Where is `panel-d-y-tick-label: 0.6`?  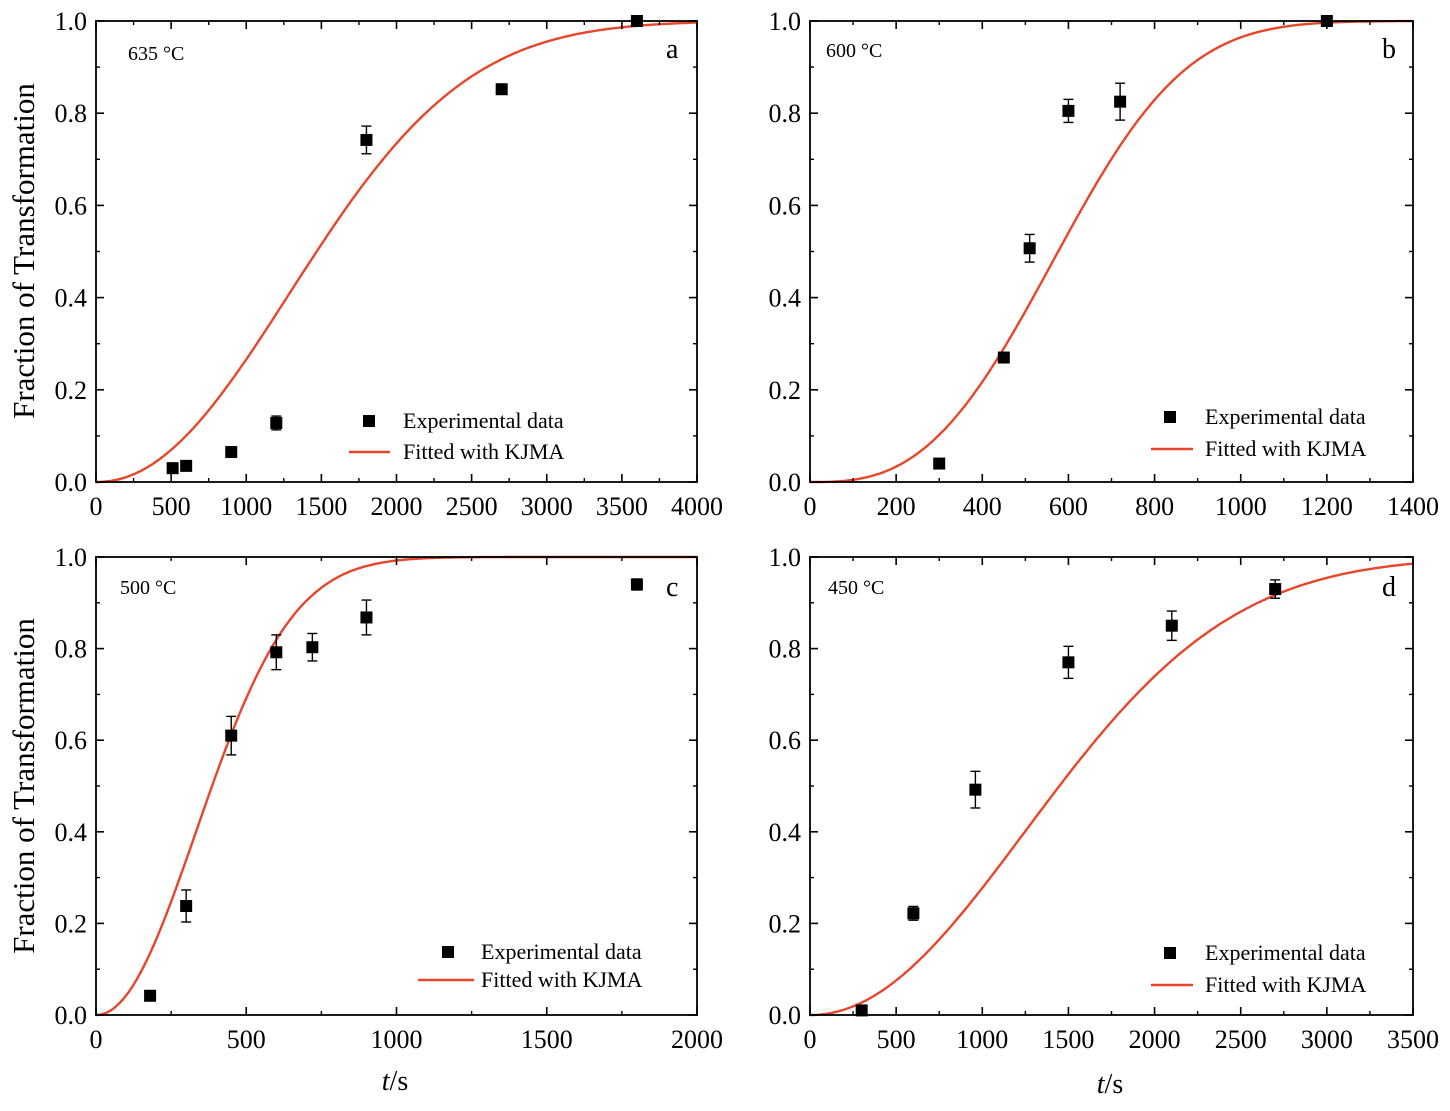 panel-d-y-tick-label: 0.6 is located at coordinates (785, 740).